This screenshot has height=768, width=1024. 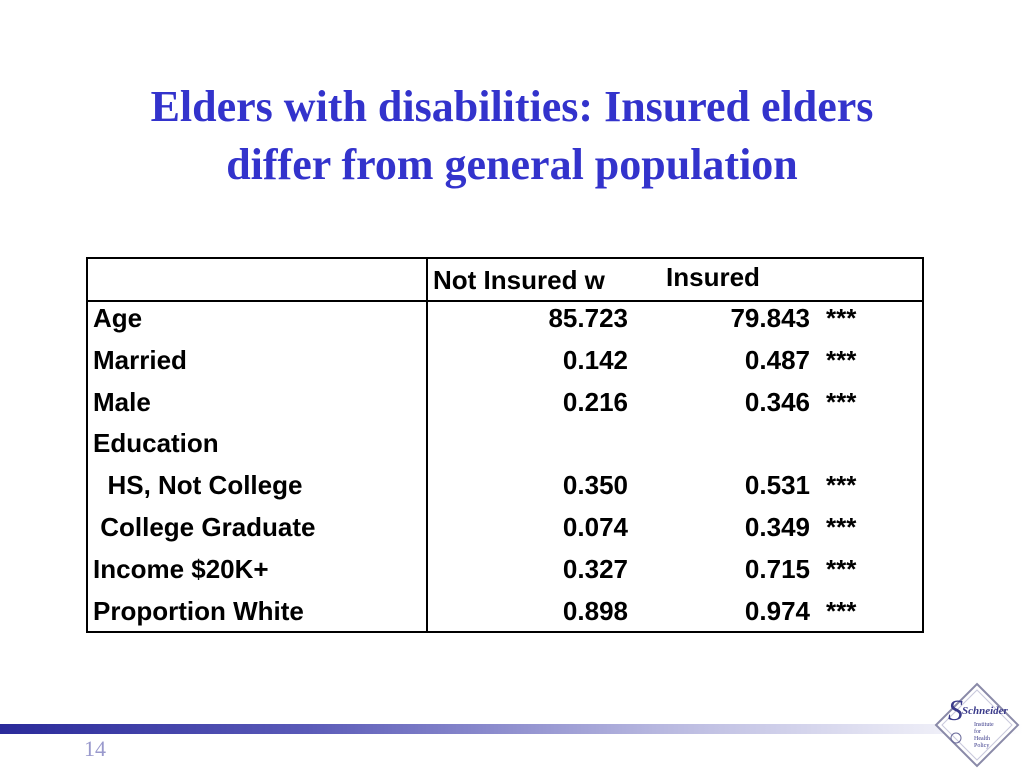 What do you see at coordinates (777, 401) in the screenshot?
I see `insured-value: 0.346` at bounding box center [777, 401].